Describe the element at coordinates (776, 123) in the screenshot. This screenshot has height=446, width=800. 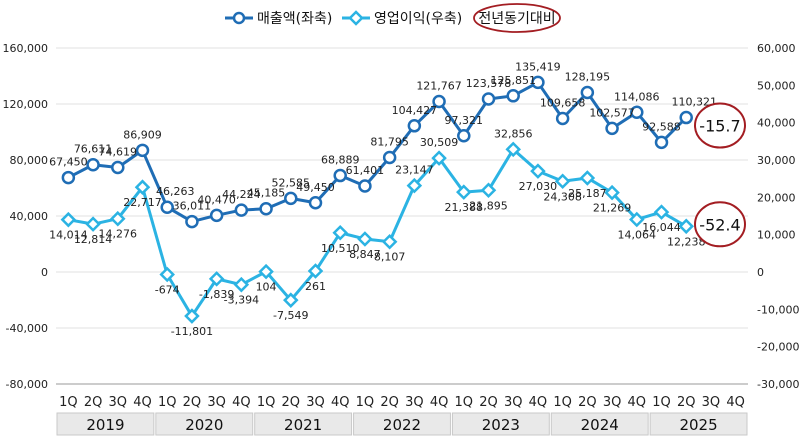
I see `right-axis-tick-label: 40,000` at that location.